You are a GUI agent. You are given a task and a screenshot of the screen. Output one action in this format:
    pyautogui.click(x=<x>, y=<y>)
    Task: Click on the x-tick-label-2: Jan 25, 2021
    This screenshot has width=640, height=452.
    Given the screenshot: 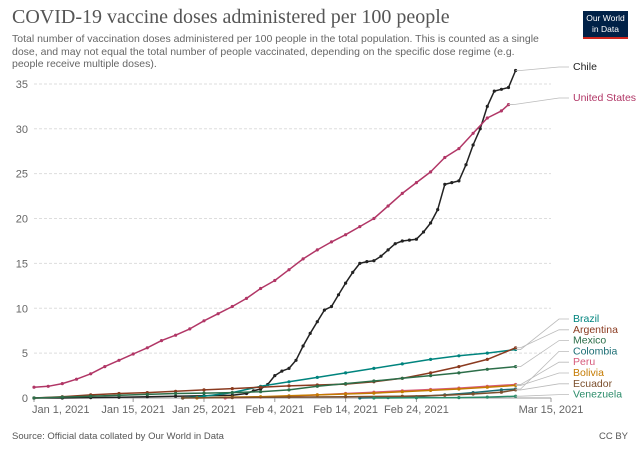 What is the action you would take?
    pyautogui.click(x=204, y=410)
    